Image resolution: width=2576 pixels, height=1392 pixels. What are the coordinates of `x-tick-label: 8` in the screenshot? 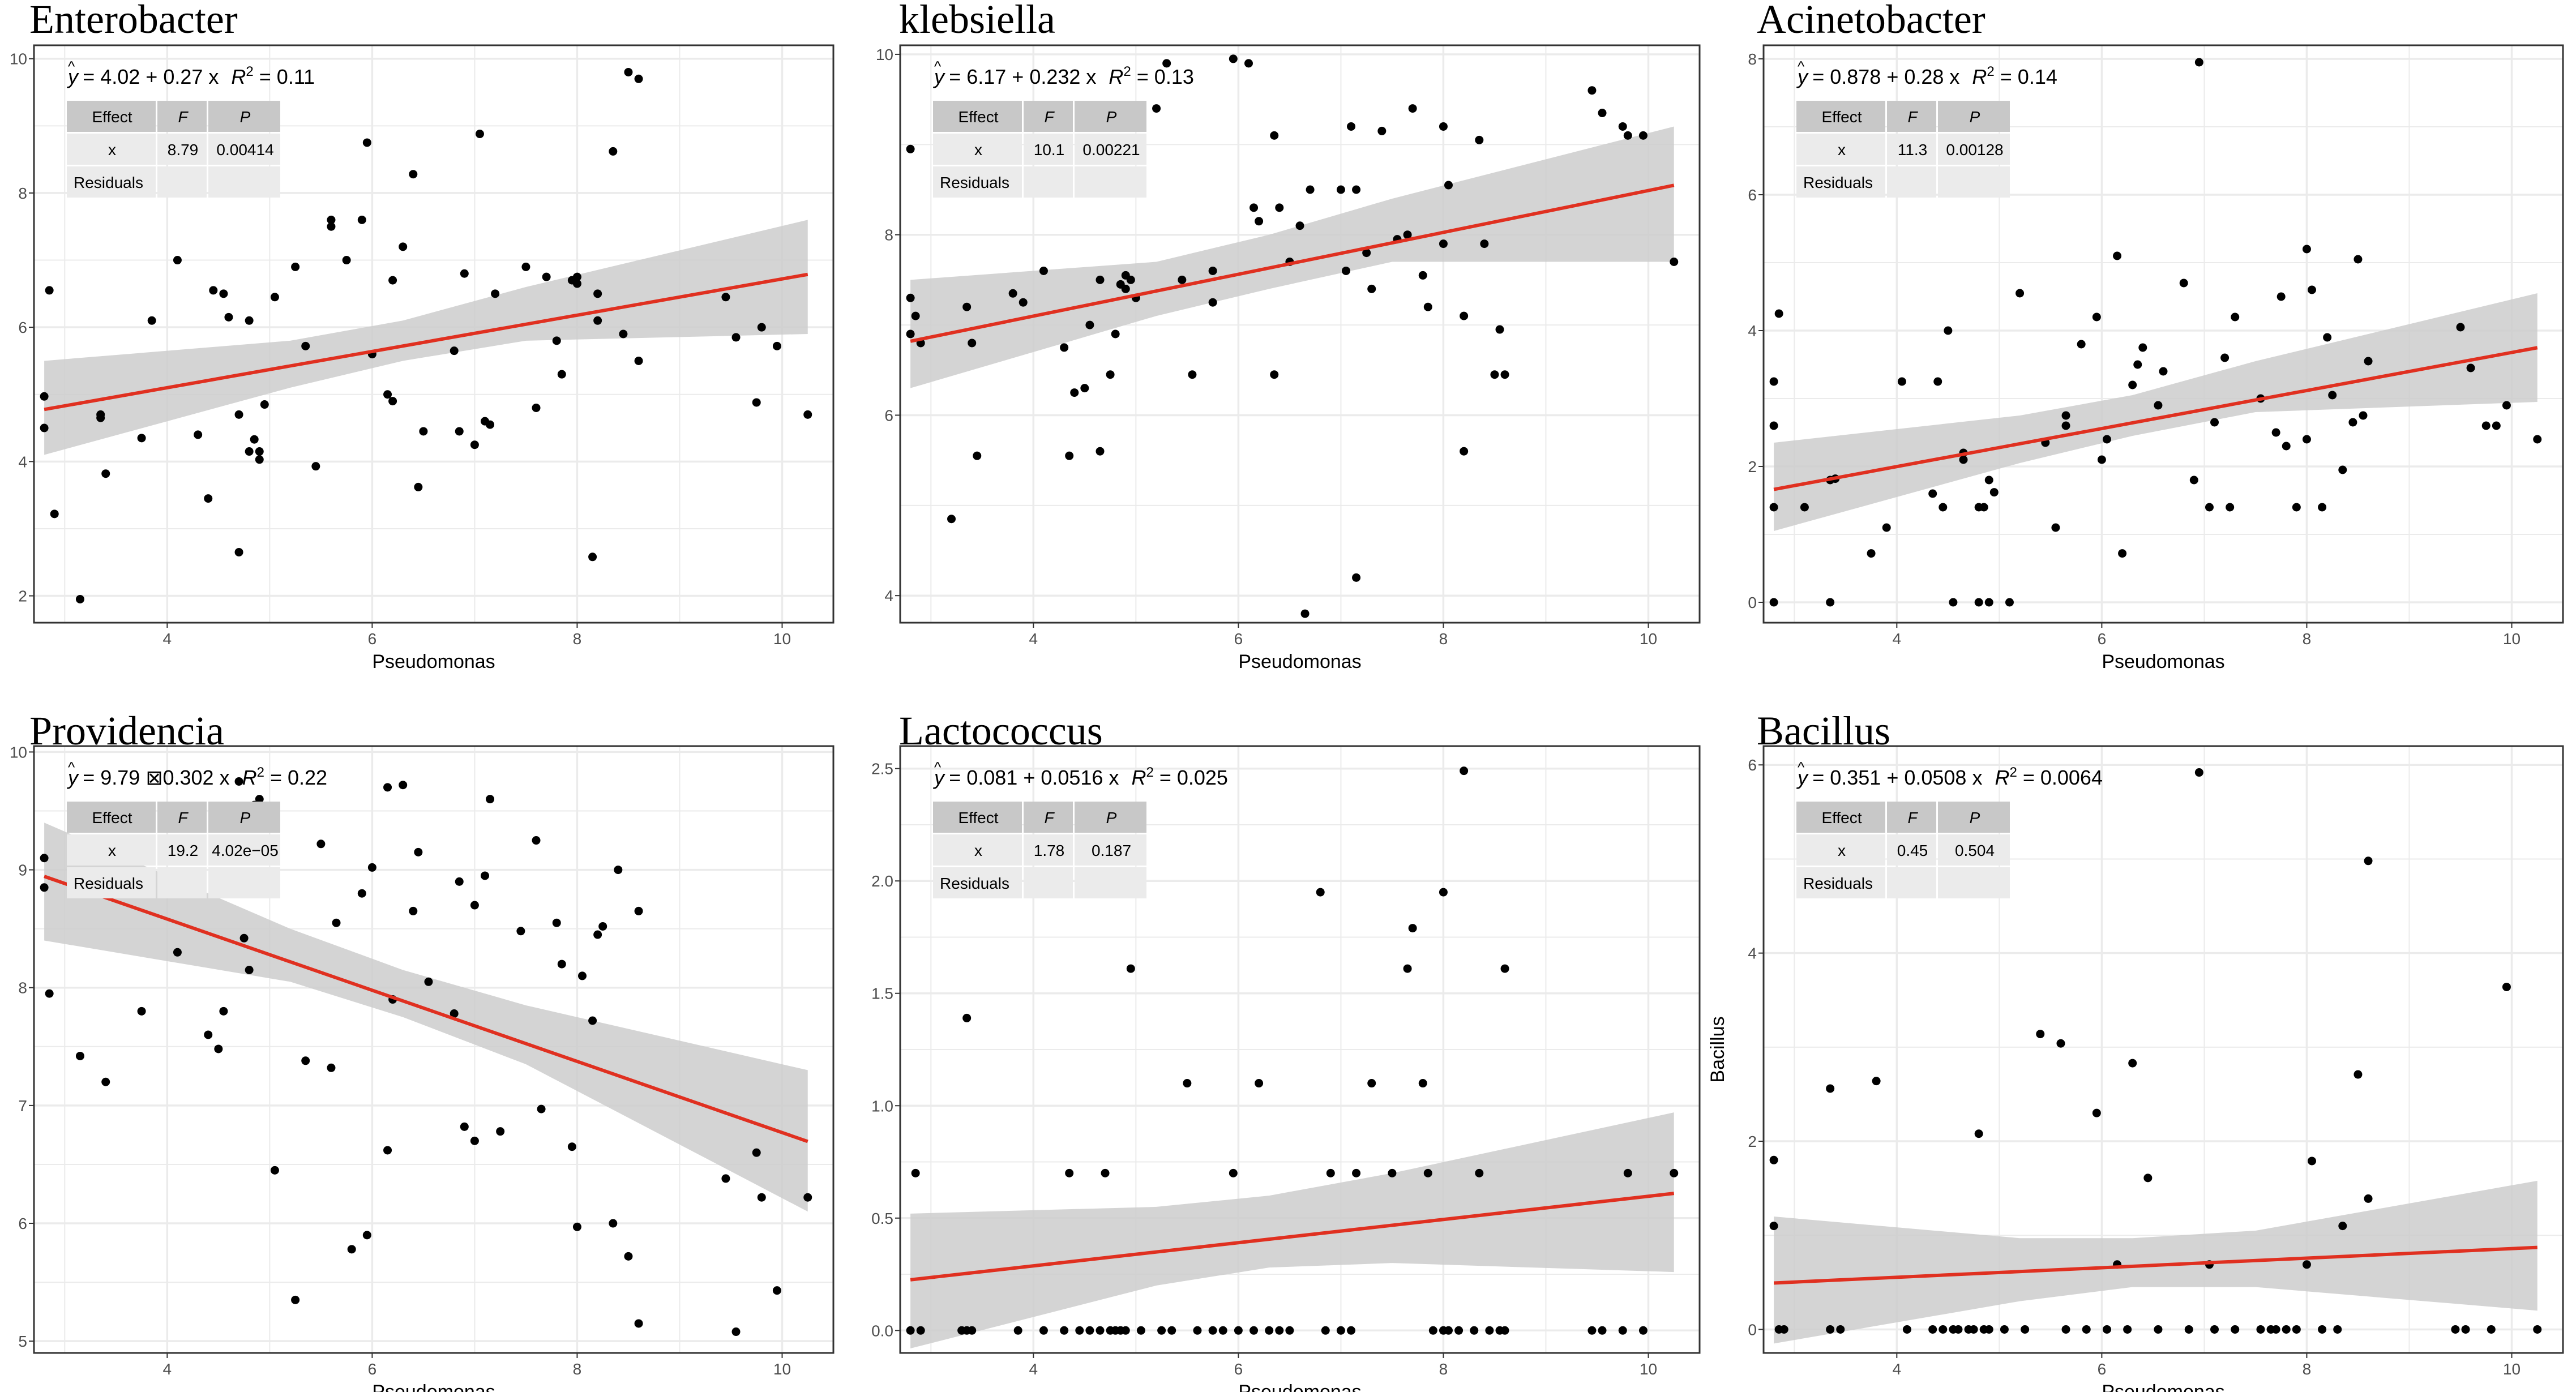 It's located at (577, 1369).